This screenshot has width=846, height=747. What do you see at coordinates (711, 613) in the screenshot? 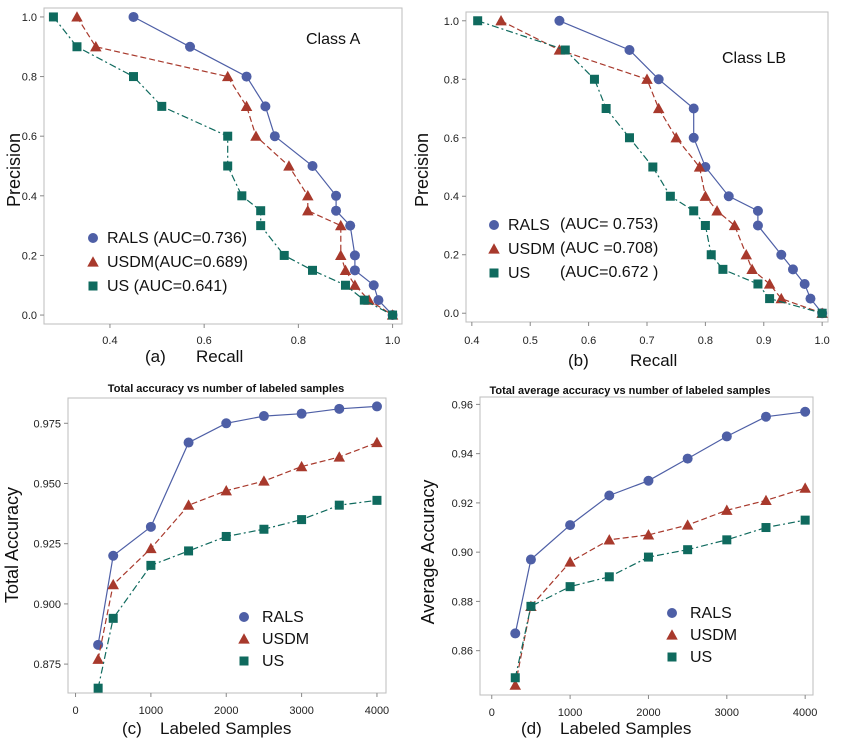
I see `legend-label: RALS` at bounding box center [711, 613].